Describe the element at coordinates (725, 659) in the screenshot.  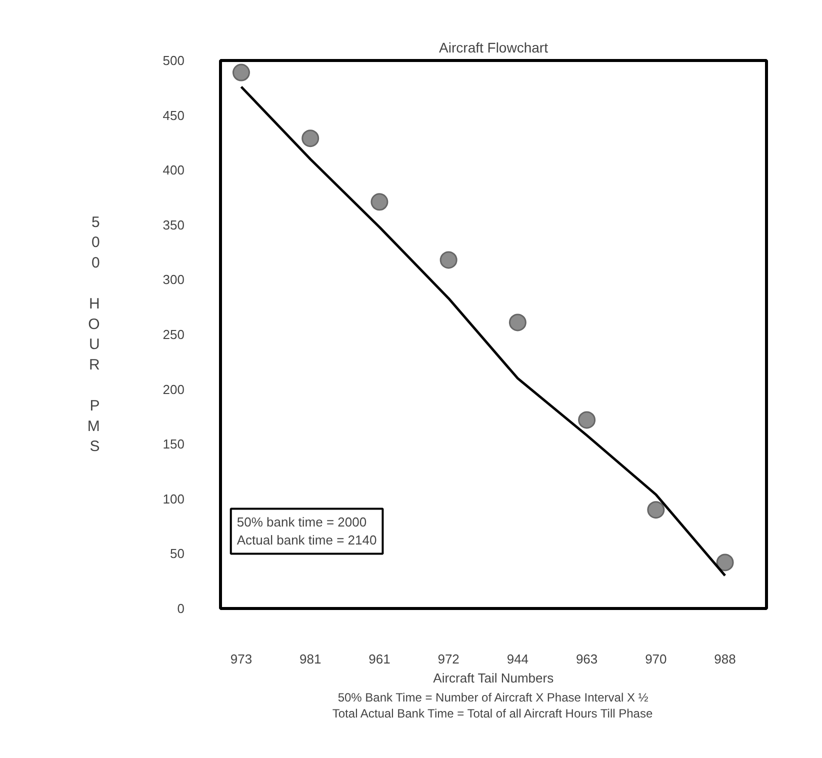
I see `x-tick-label: 988` at that location.